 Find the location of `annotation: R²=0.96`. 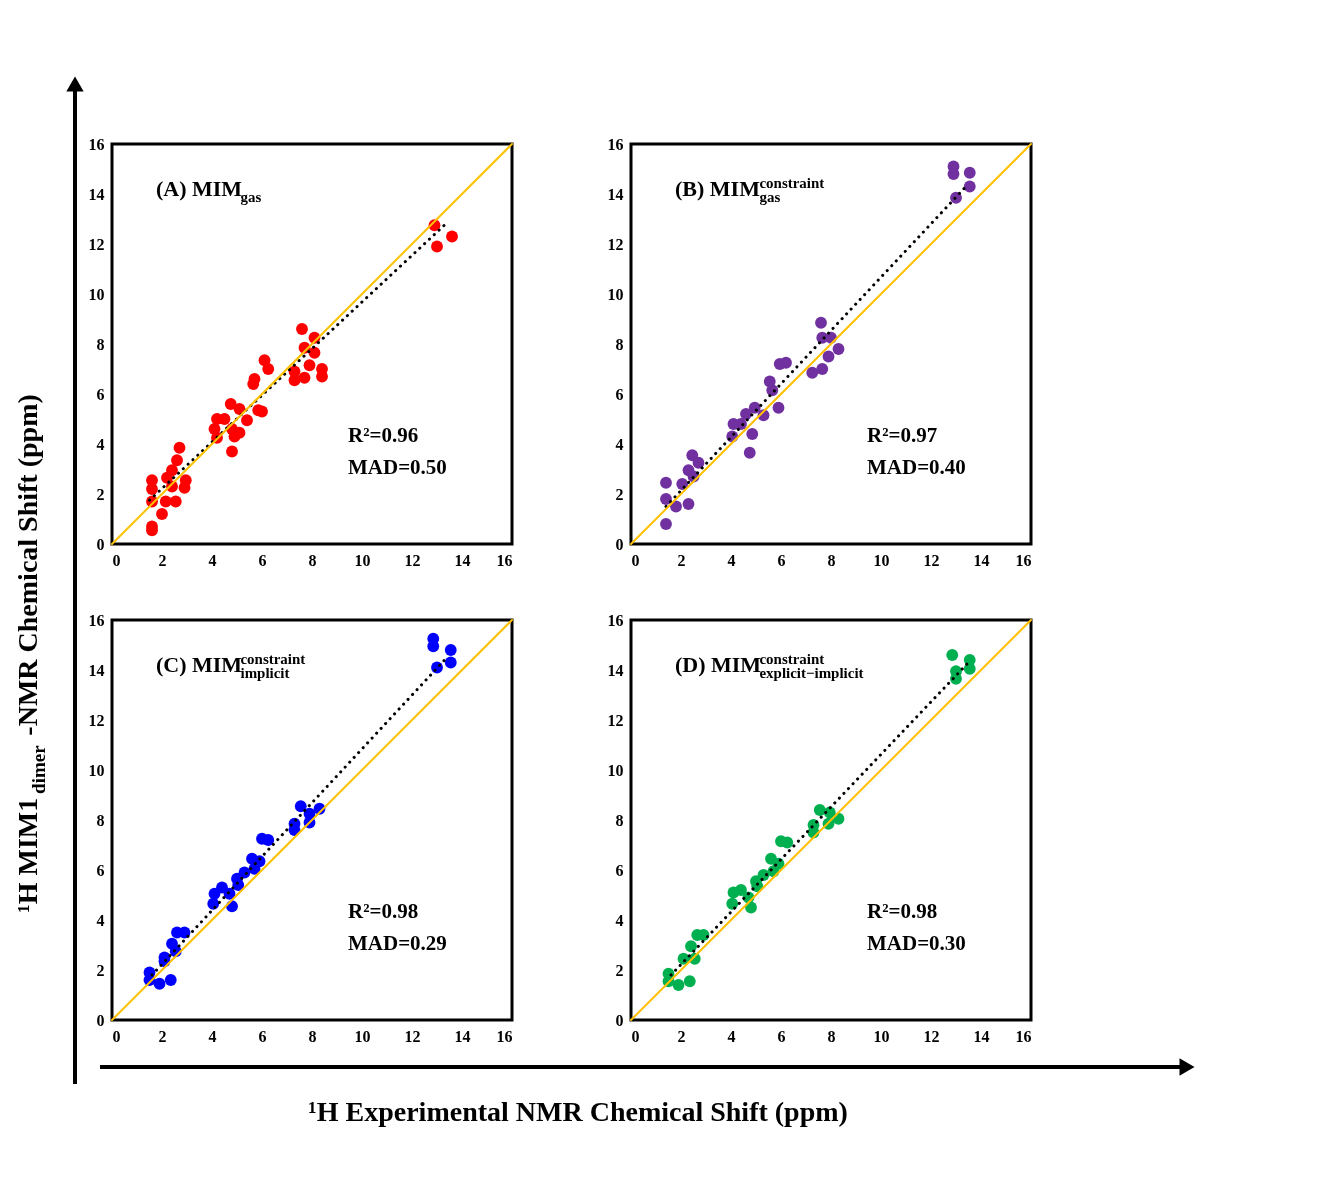

annotation: R²=0.96 is located at coordinates (383, 435).